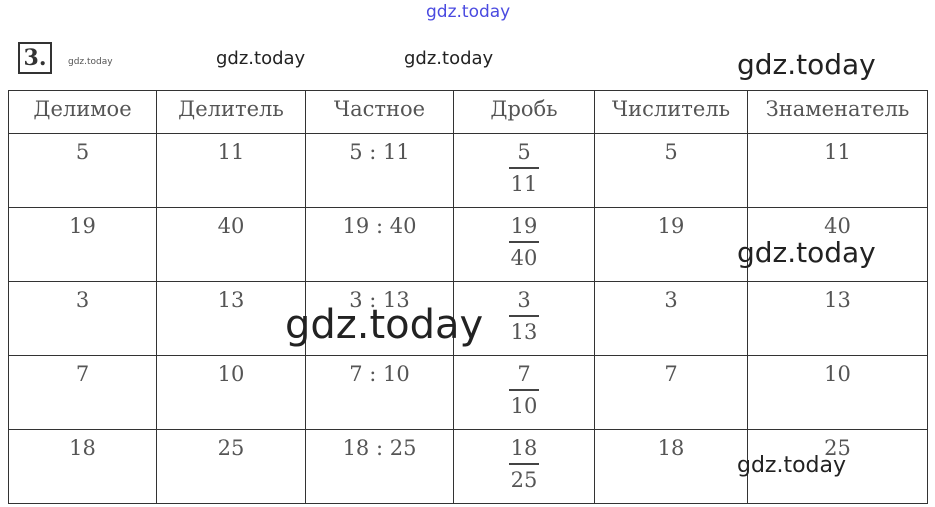 The image size is (935, 507). What do you see at coordinates (671, 466) in the screenshot?
I see `numerator-cell: 18` at bounding box center [671, 466].